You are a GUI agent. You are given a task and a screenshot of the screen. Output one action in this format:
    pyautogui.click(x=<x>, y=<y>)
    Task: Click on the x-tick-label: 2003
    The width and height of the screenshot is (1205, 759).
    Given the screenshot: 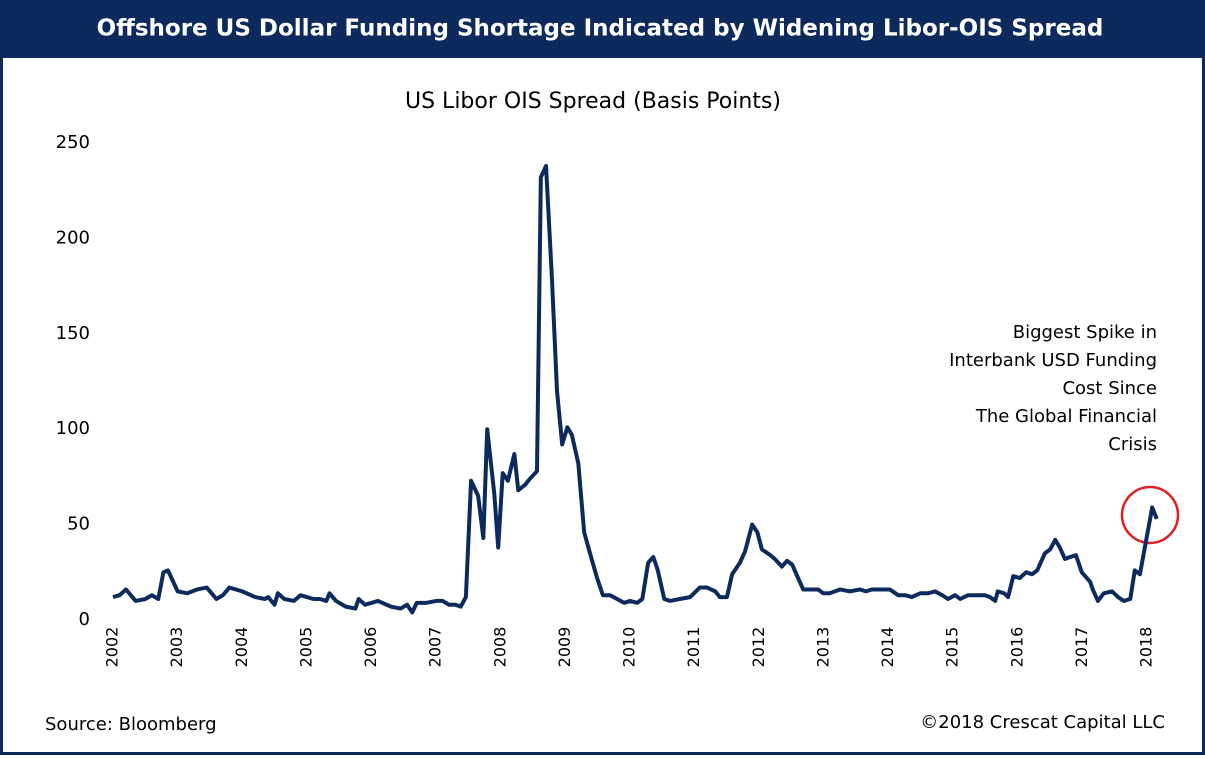 What is the action you would take?
    pyautogui.click(x=176, y=647)
    